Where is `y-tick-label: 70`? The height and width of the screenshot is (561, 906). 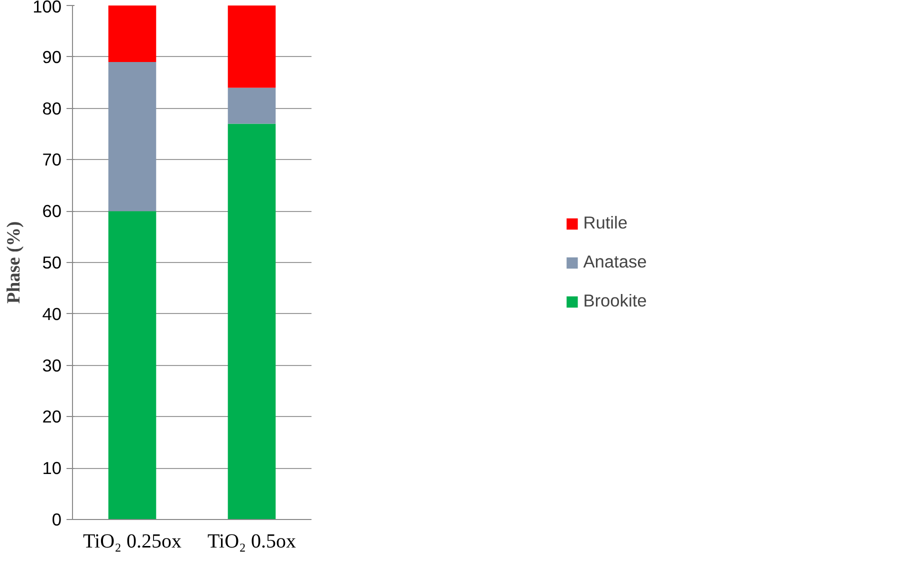 y-tick-label: 70 is located at coordinates (52, 160).